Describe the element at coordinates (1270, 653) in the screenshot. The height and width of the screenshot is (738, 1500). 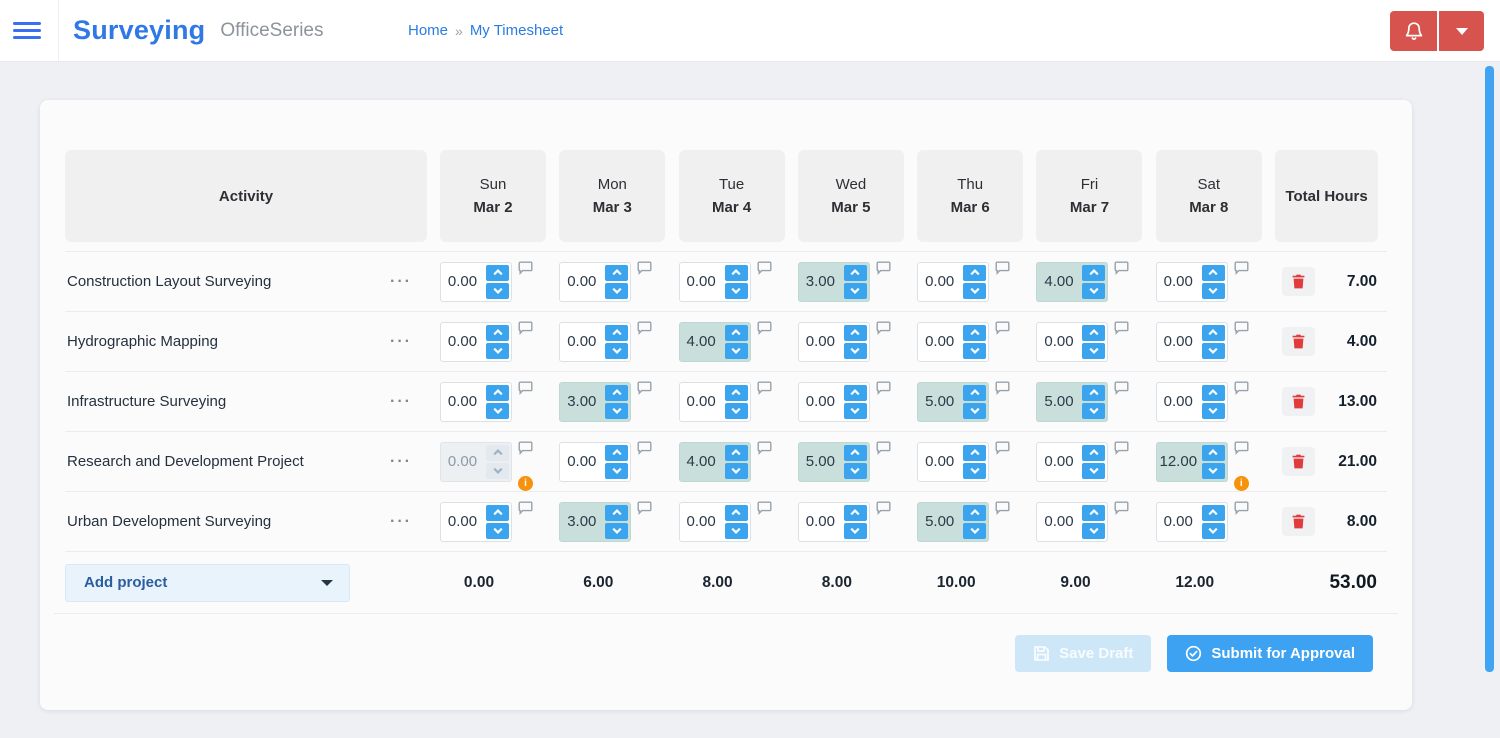
I see `submit-for-approval-button: Submit for Approval` at that location.